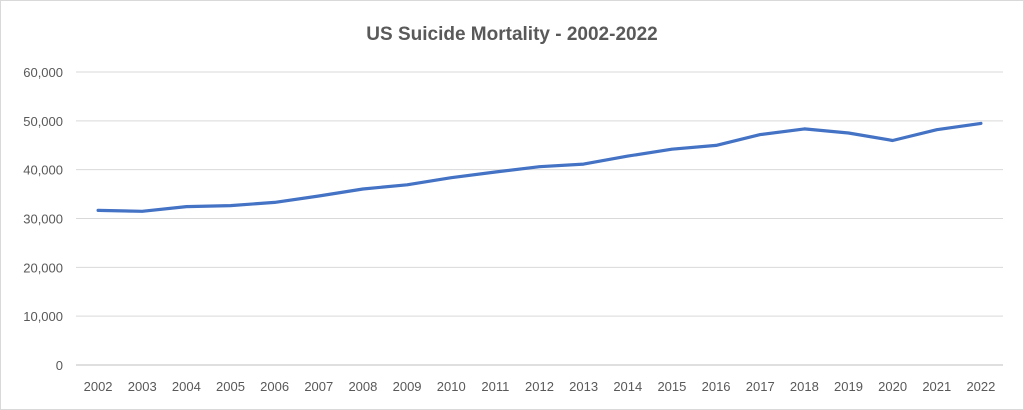 This screenshot has height=410, width=1024. Describe the element at coordinates (43, 72) in the screenshot. I see `y-tick-label: 60,000` at that location.